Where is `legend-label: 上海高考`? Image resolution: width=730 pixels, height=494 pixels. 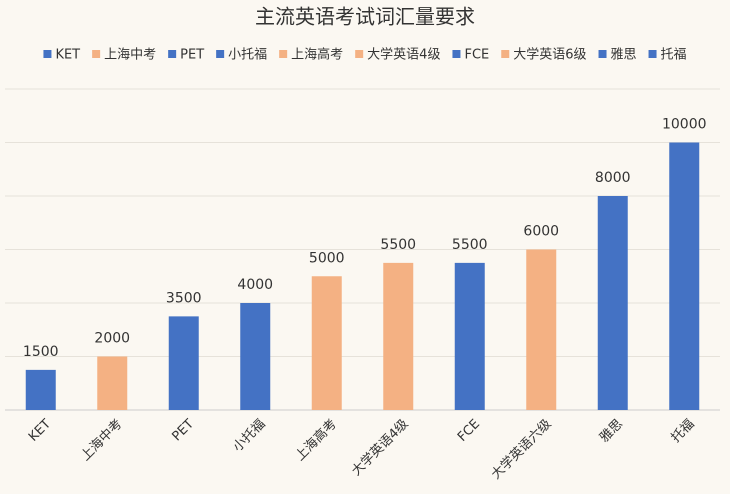 legend-label: 上海高考 is located at coordinates (317, 55).